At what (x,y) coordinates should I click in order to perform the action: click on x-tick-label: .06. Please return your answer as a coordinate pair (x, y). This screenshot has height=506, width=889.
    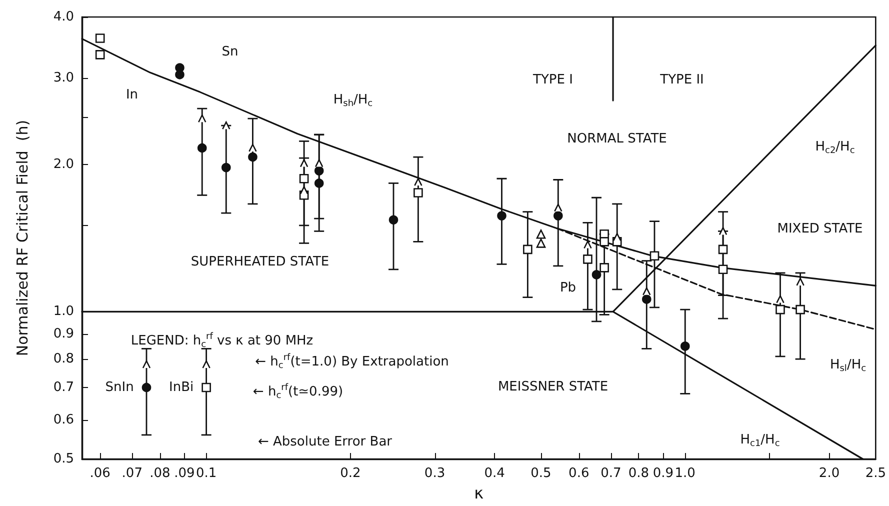
    Looking at the image, I should click on (100, 473).